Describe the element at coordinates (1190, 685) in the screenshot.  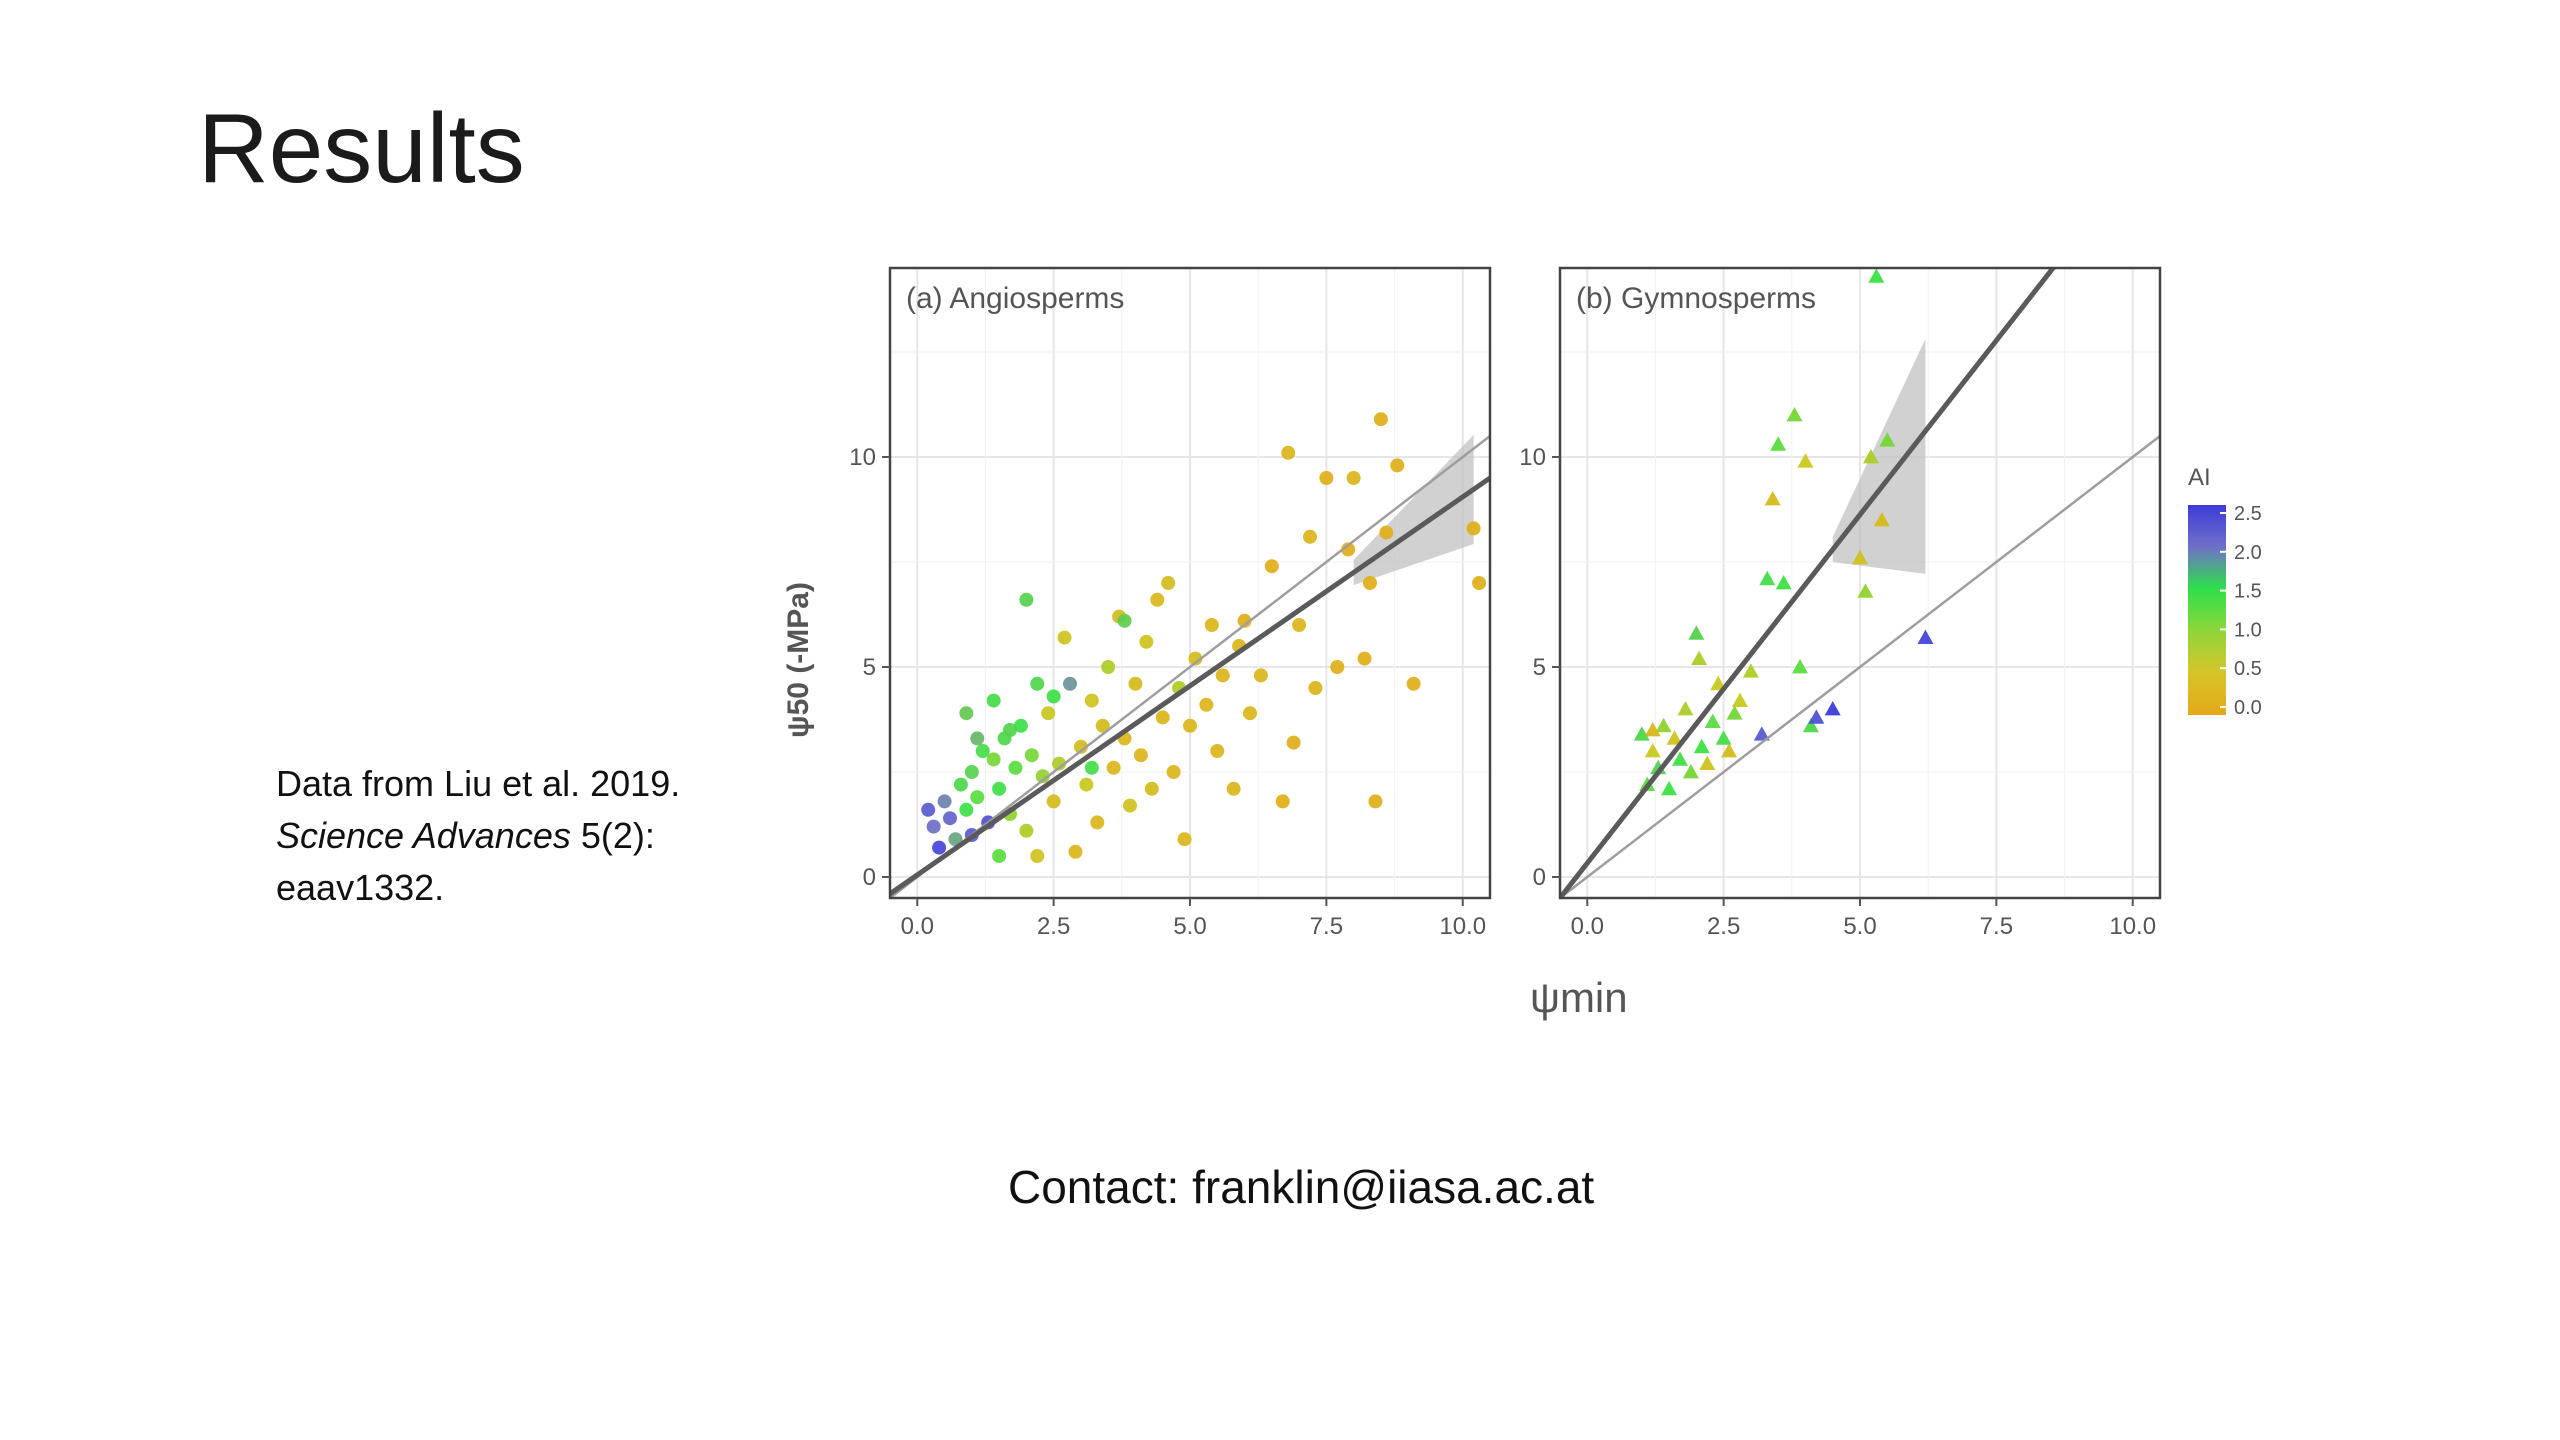
I see `fit-line` at that location.